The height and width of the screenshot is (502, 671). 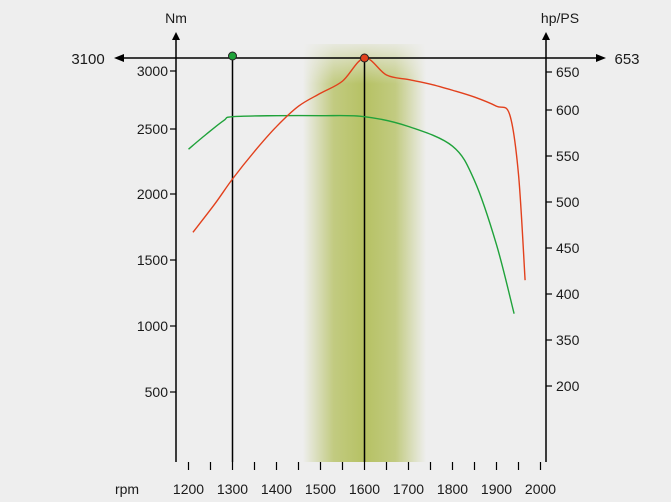 What do you see at coordinates (568, 202) in the screenshot?
I see `right-y-tick-label: 500` at bounding box center [568, 202].